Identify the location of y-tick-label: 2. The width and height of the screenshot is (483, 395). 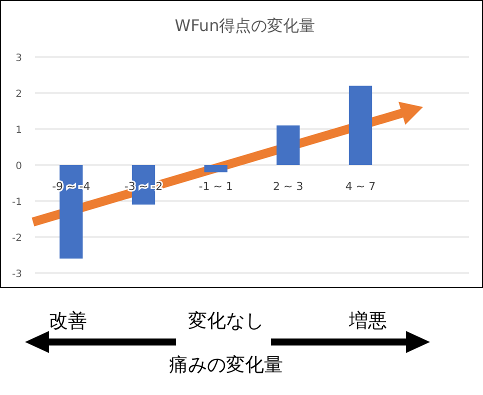
(19, 94).